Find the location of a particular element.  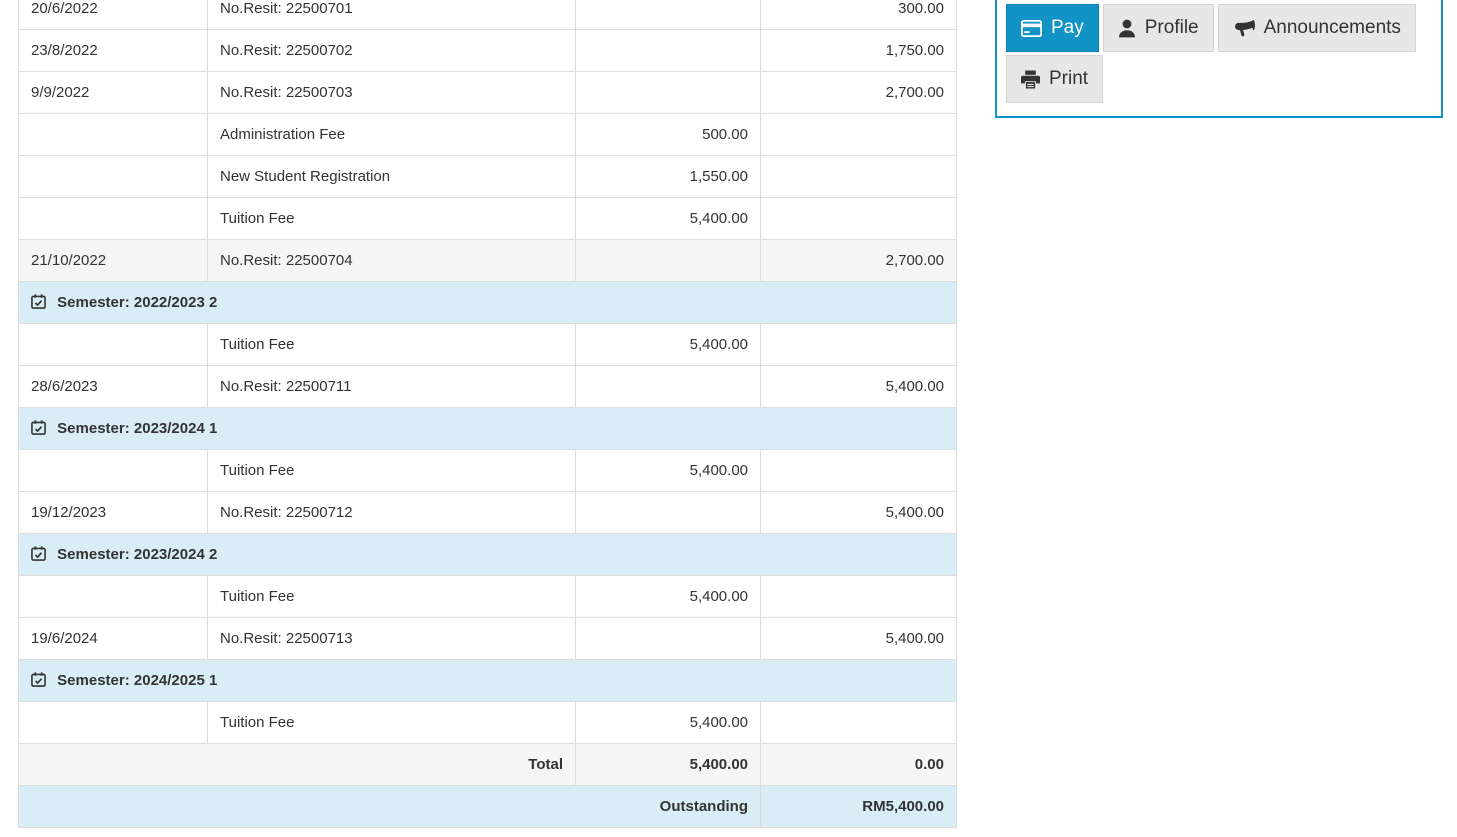

print-button: Print is located at coordinates (1055, 79).